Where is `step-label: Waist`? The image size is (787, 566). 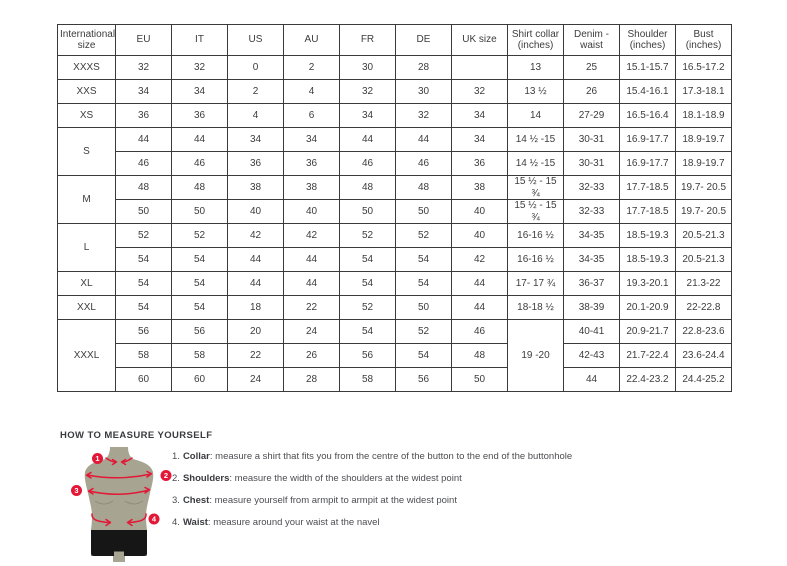
step-label: Waist is located at coordinates (195, 522).